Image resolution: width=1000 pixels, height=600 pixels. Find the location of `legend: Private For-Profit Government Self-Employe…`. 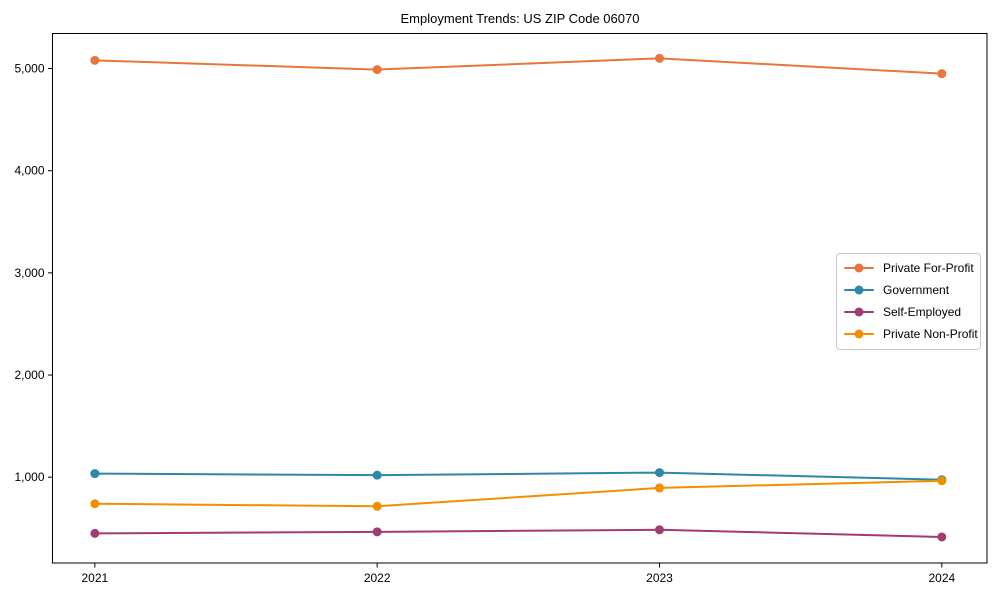

legend: Private For-Profit Government Self-Employe… is located at coordinates (908, 301).